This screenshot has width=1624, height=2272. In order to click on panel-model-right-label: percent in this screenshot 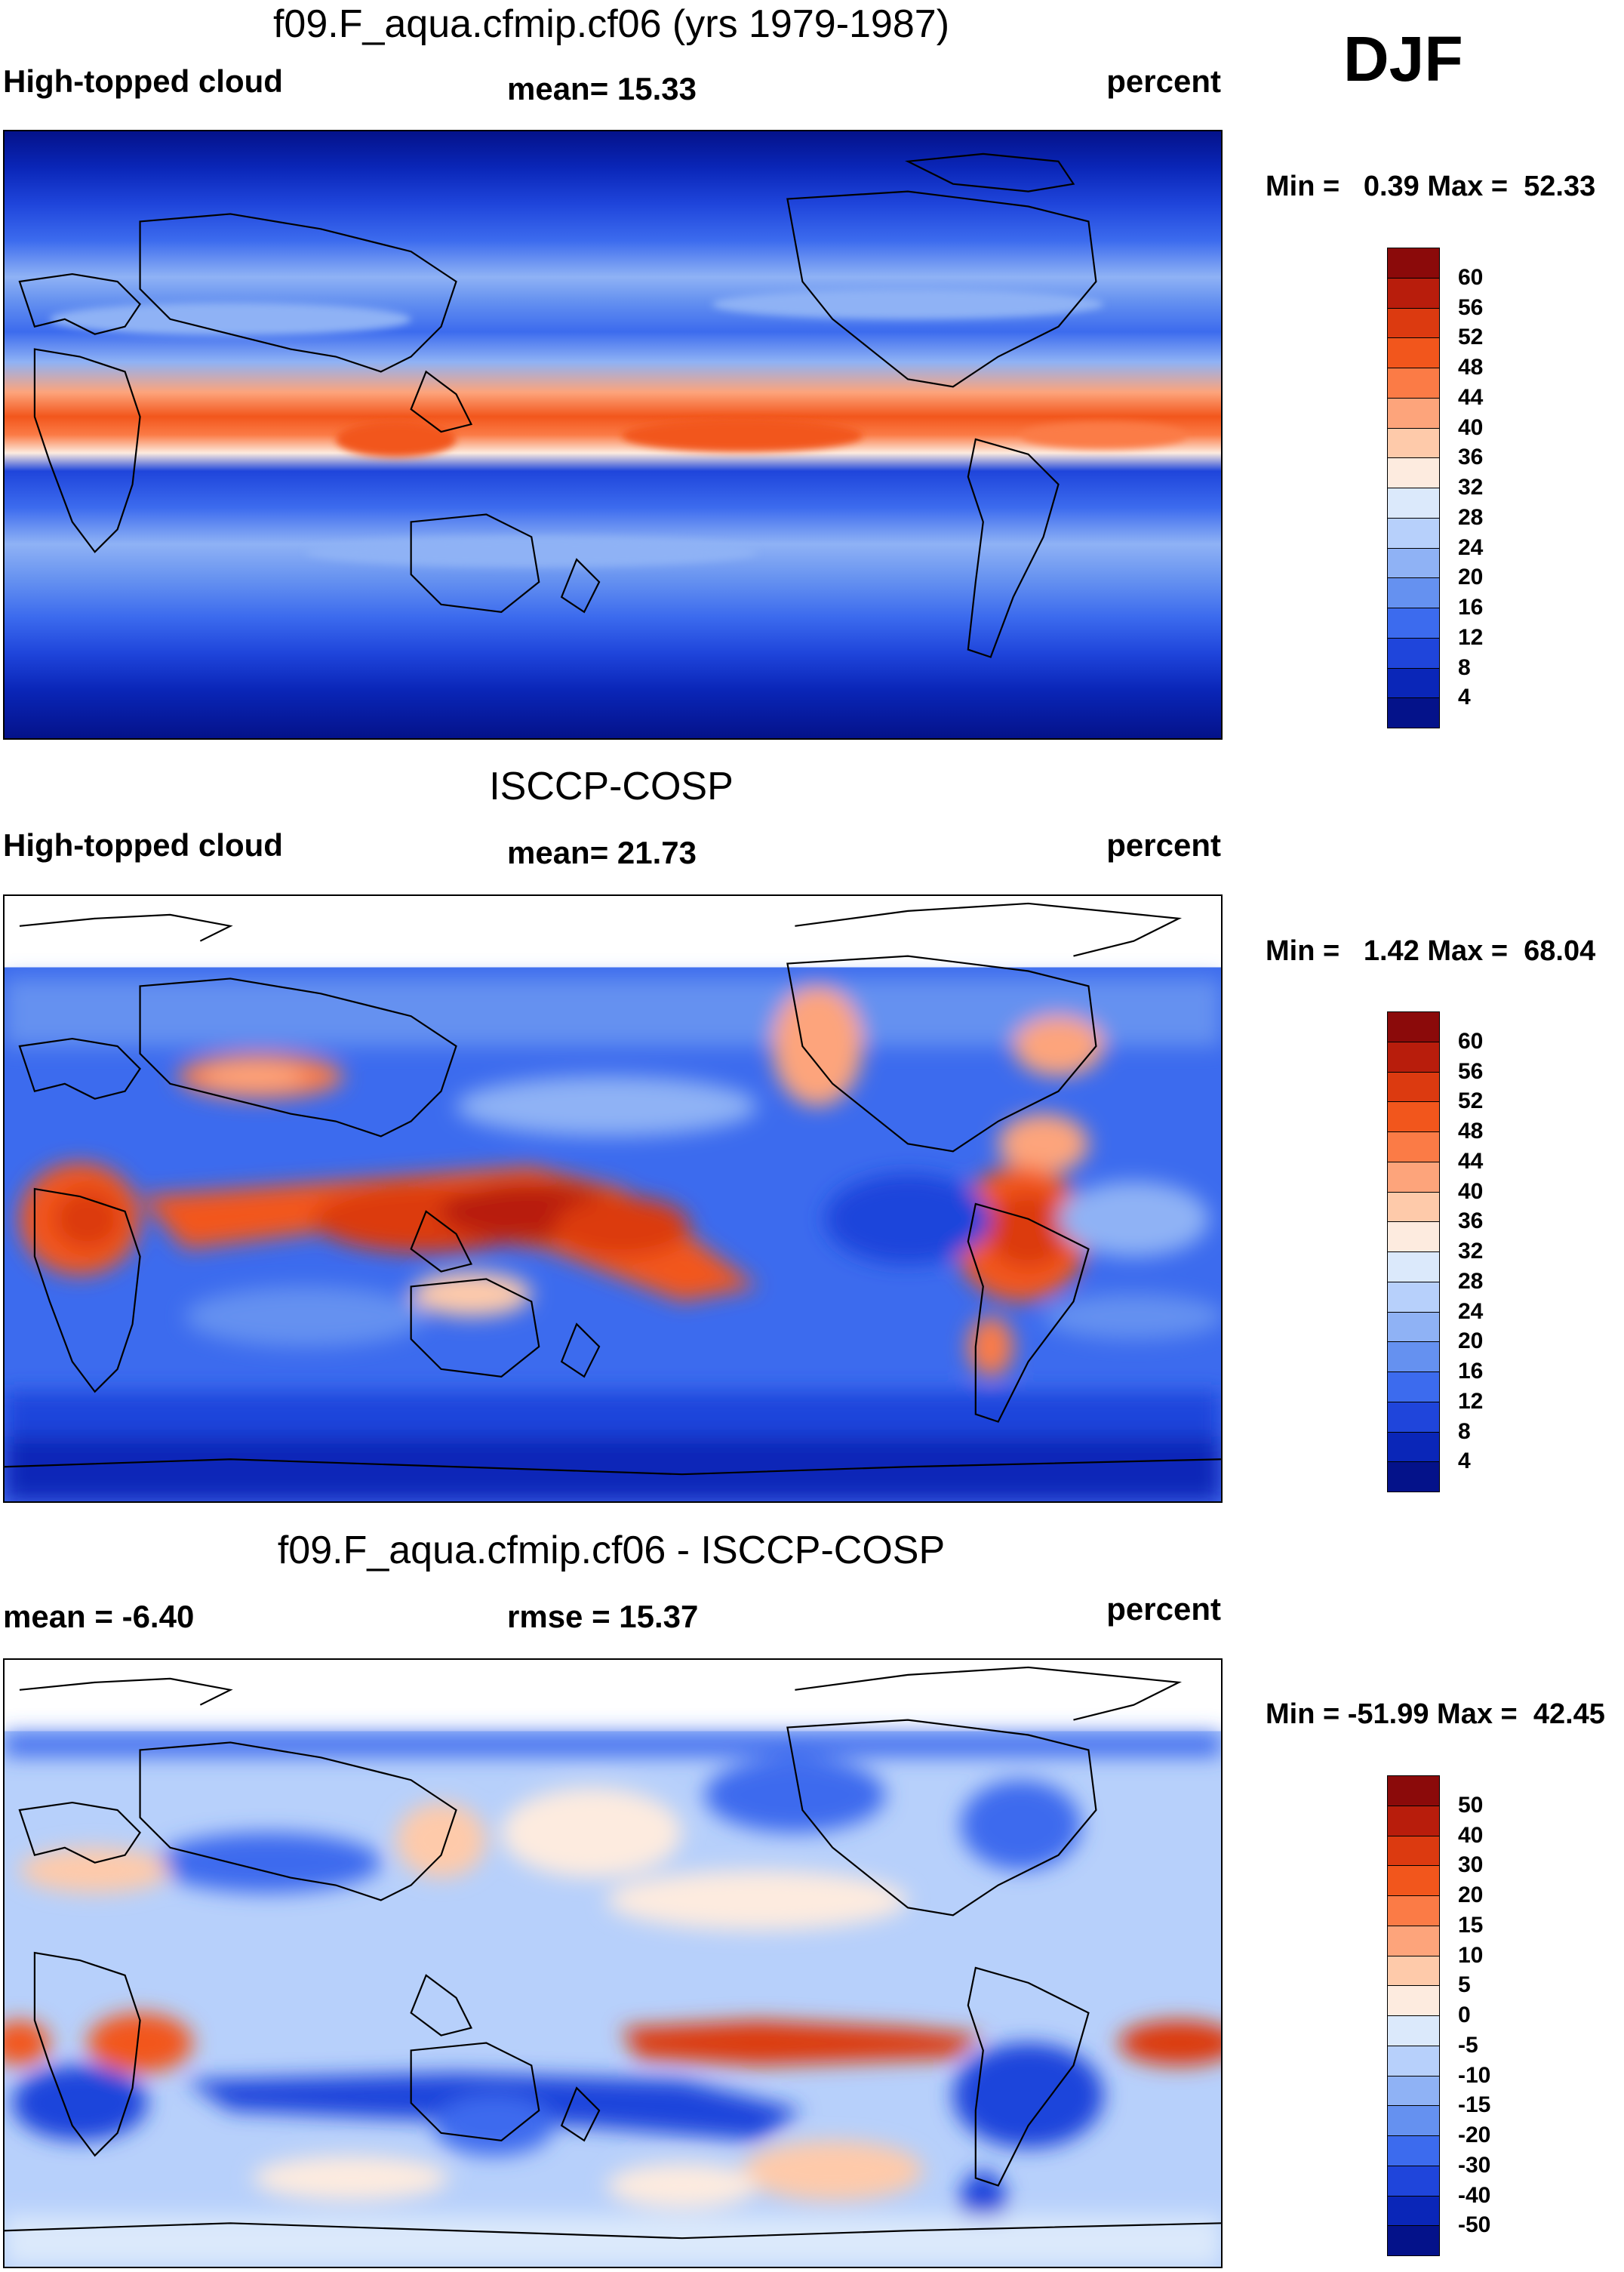, I will do `click(1163, 81)`.